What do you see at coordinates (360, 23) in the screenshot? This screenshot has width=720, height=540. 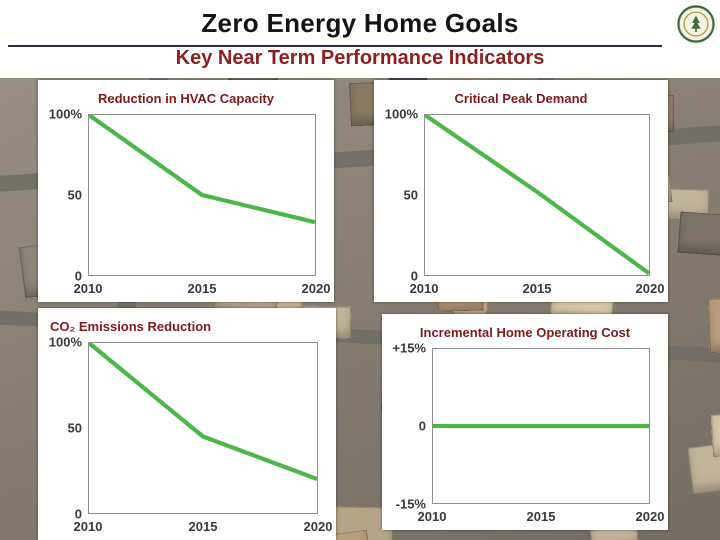 I see `page-title: Zero Energy Home Goals` at bounding box center [360, 23].